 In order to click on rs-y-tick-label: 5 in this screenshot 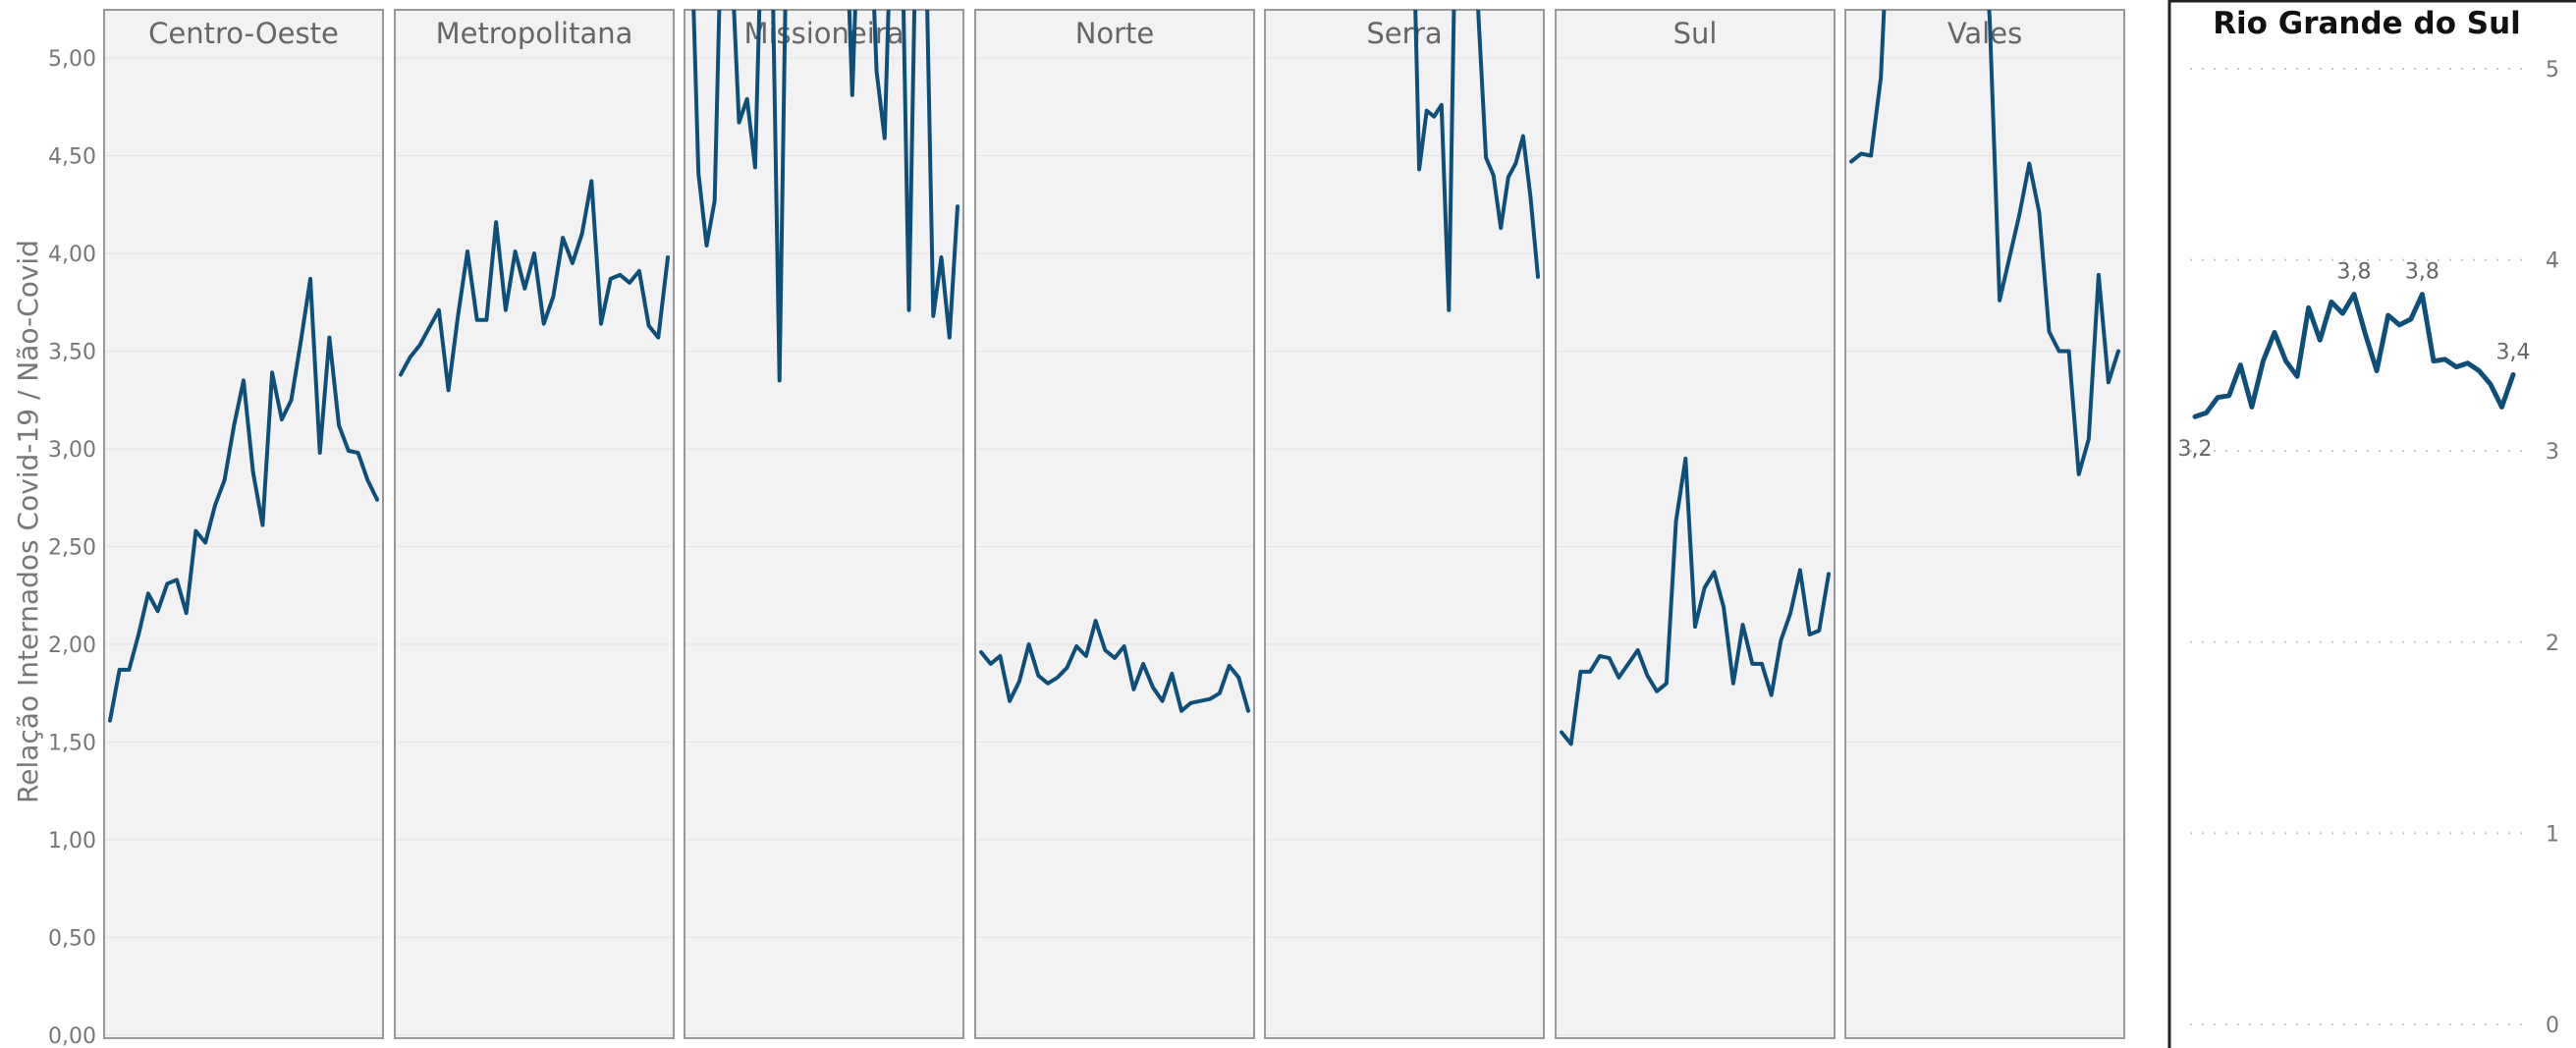, I will do `click(2552, 71)`.